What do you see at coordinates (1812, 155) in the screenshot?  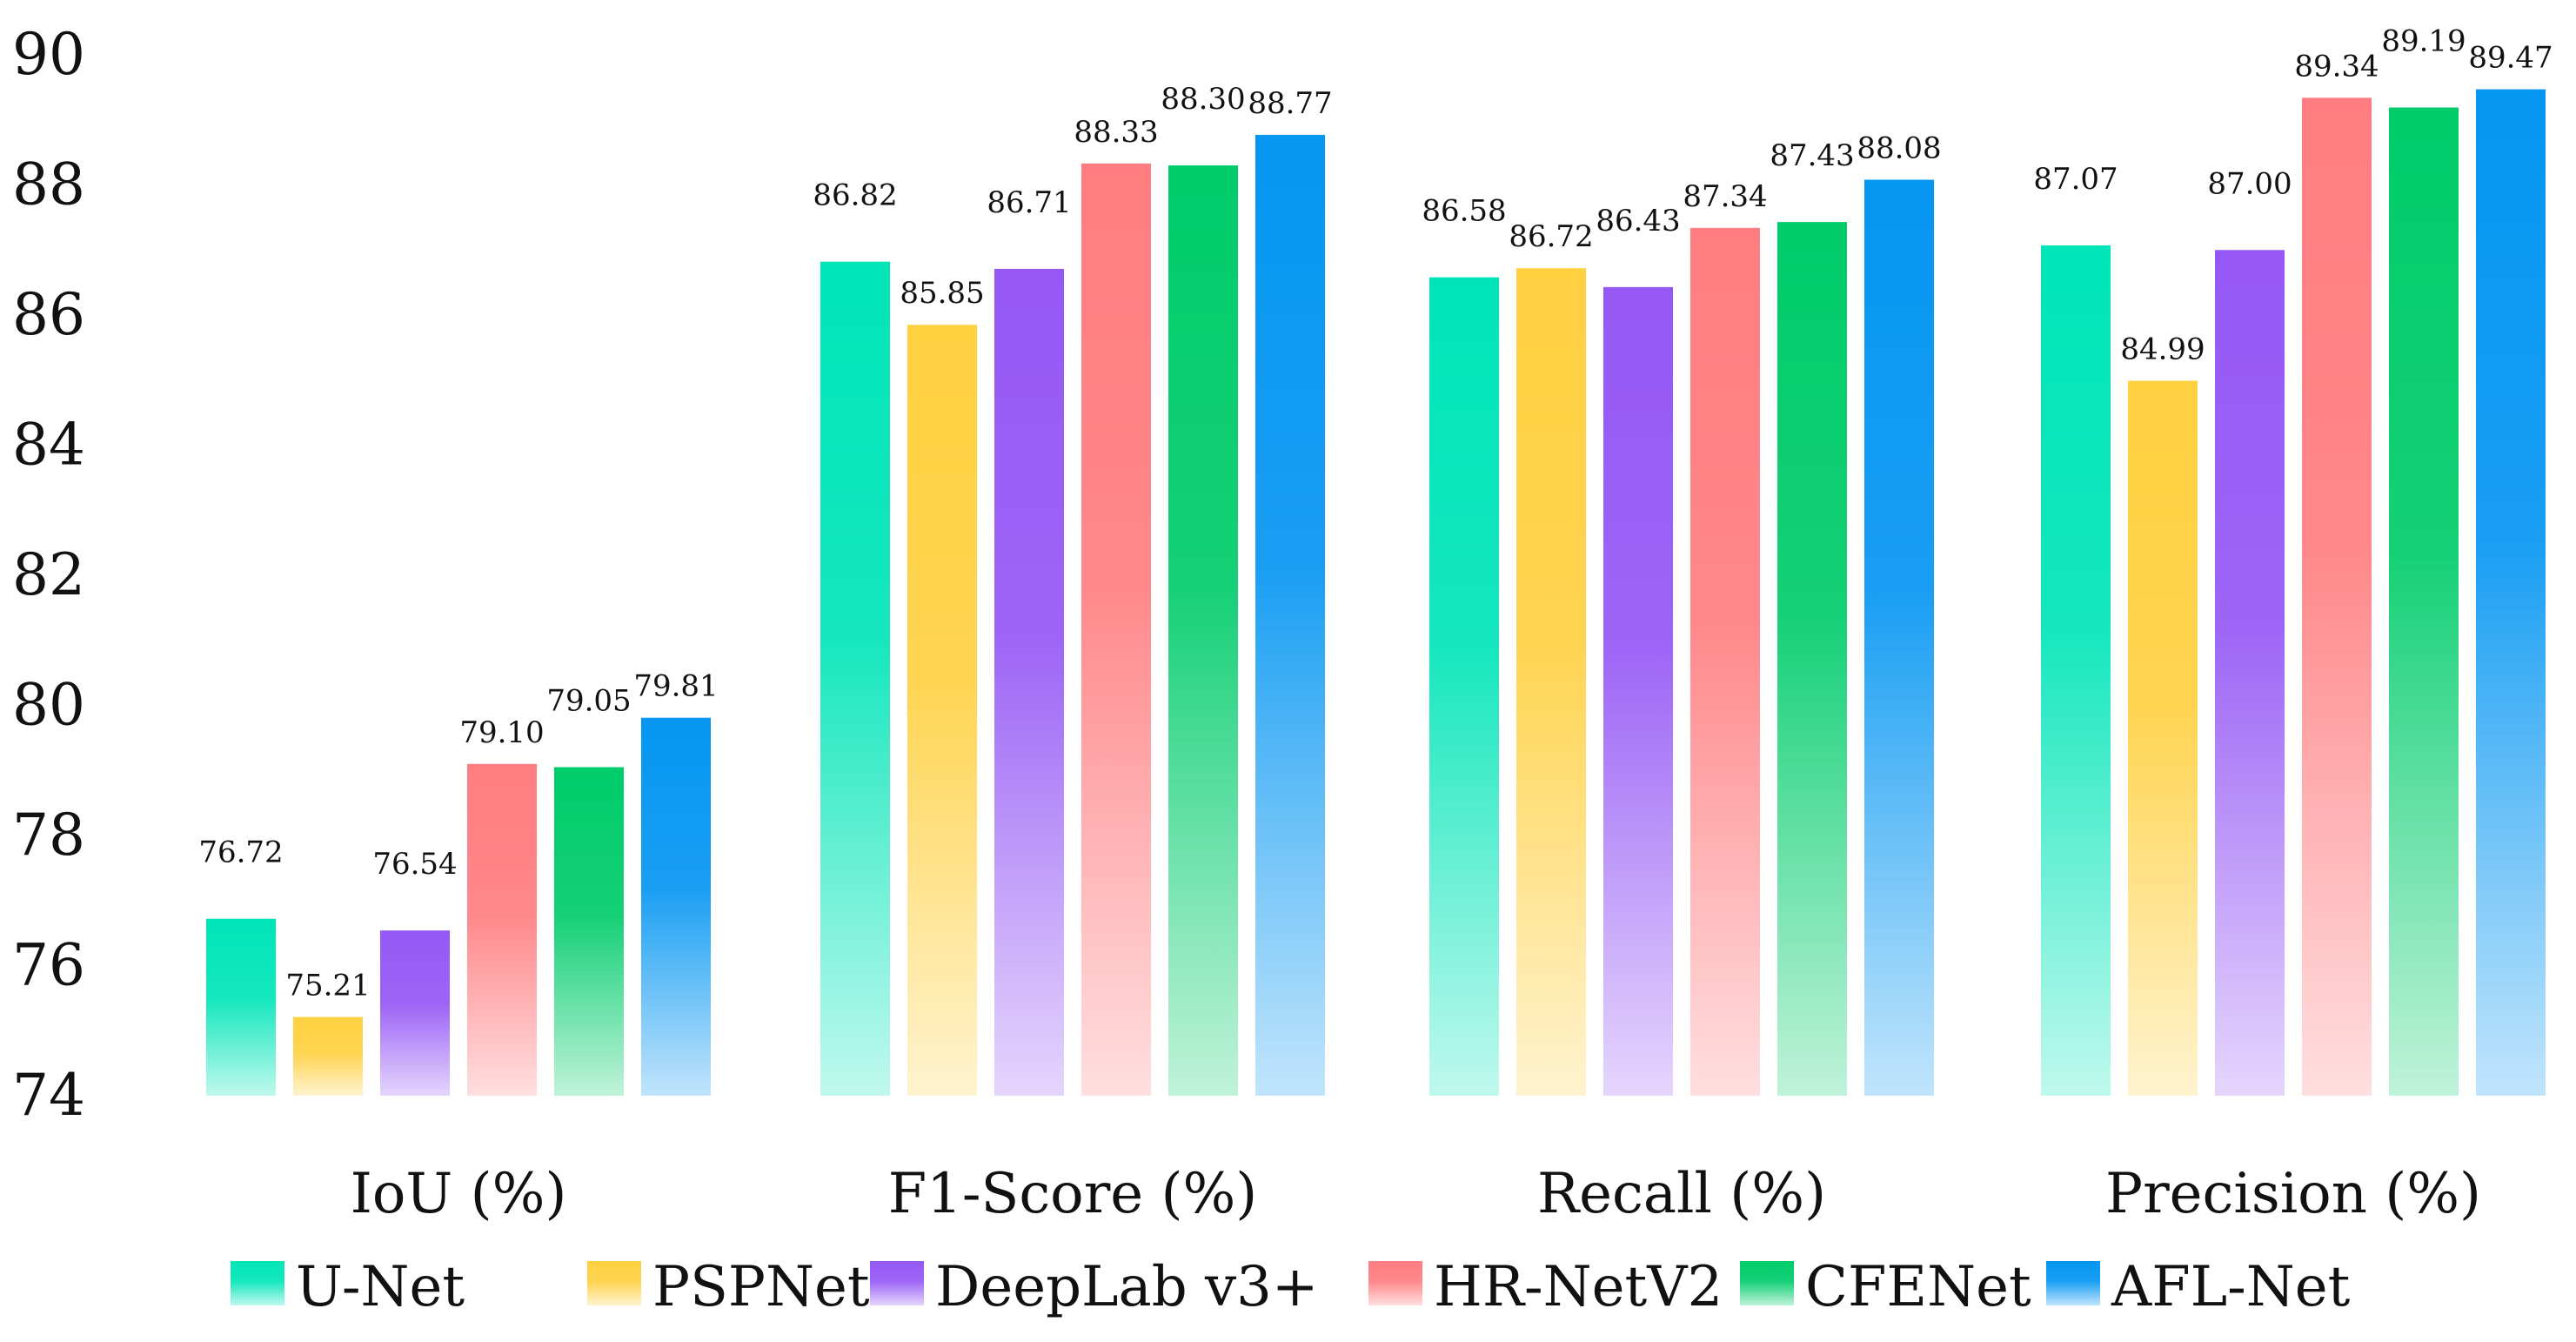 I see `data-label: 87.43` at bounding box center [1812, 155].